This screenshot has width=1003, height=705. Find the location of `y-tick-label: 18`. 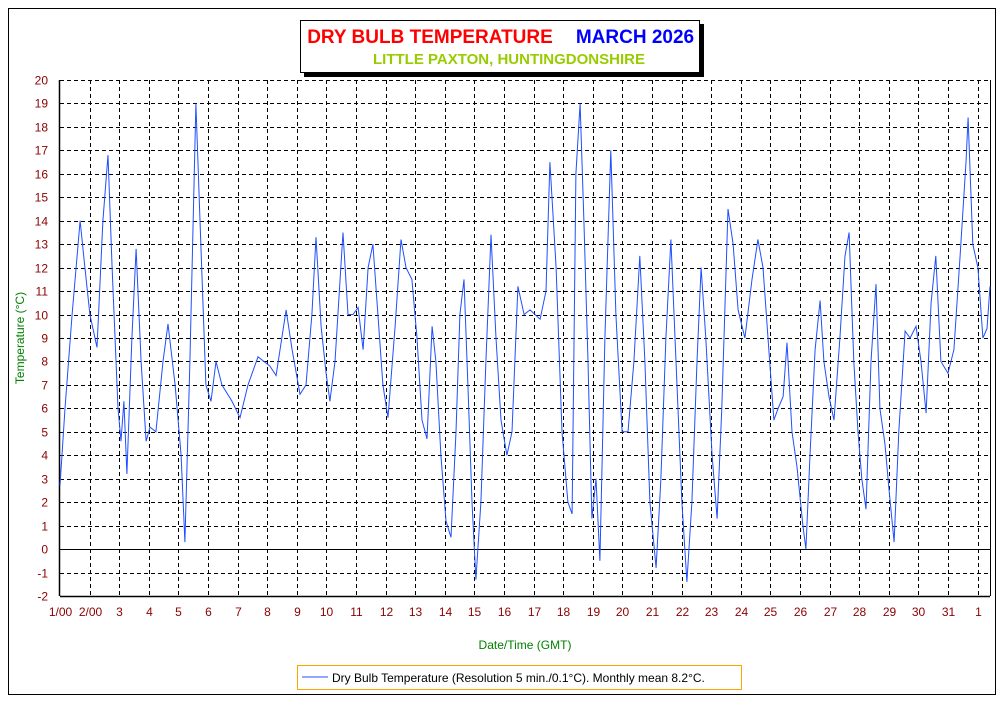

y-tick-label: 18 is located at coordinates (42, 128).